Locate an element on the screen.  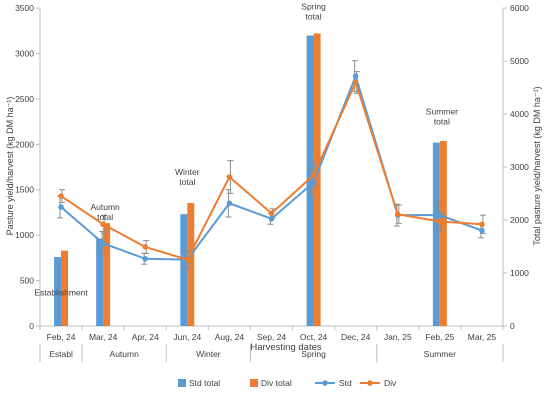
x-tick-label: Aug, 24 is located at coordinates (230, 337).